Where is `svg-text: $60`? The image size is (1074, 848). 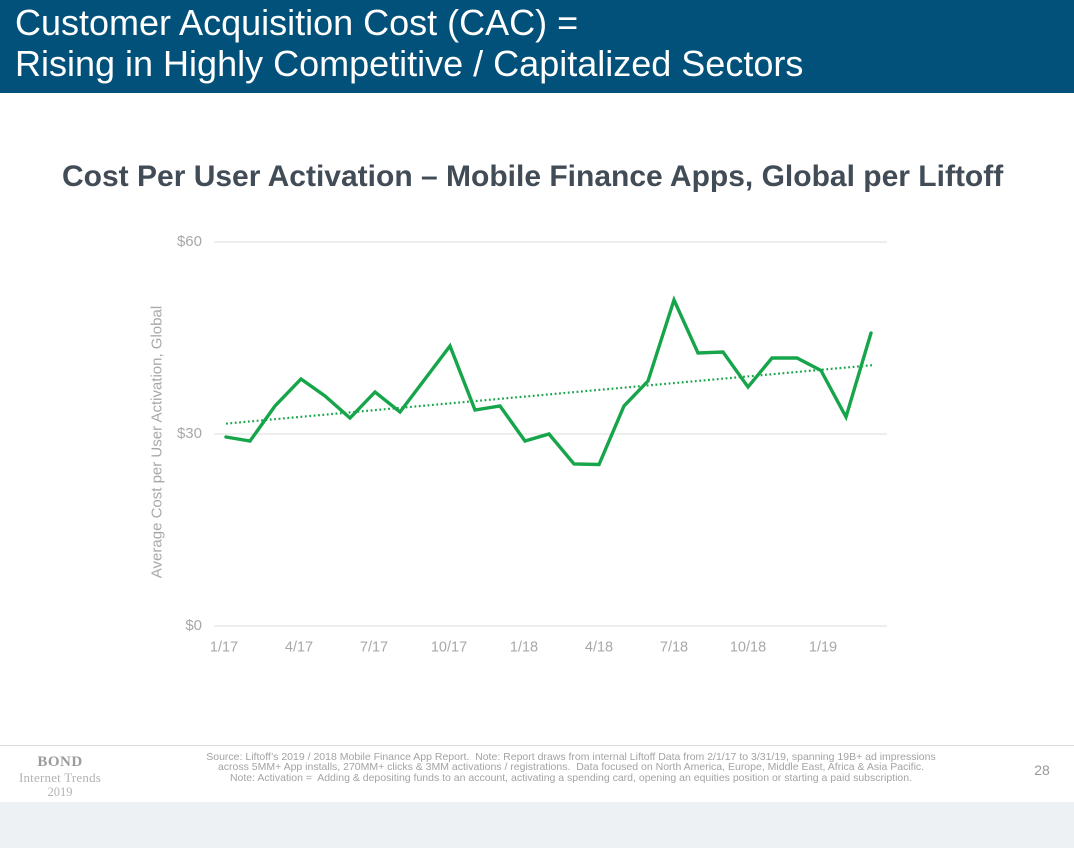
svg-text: $60 is located at coordinates (189, 241).